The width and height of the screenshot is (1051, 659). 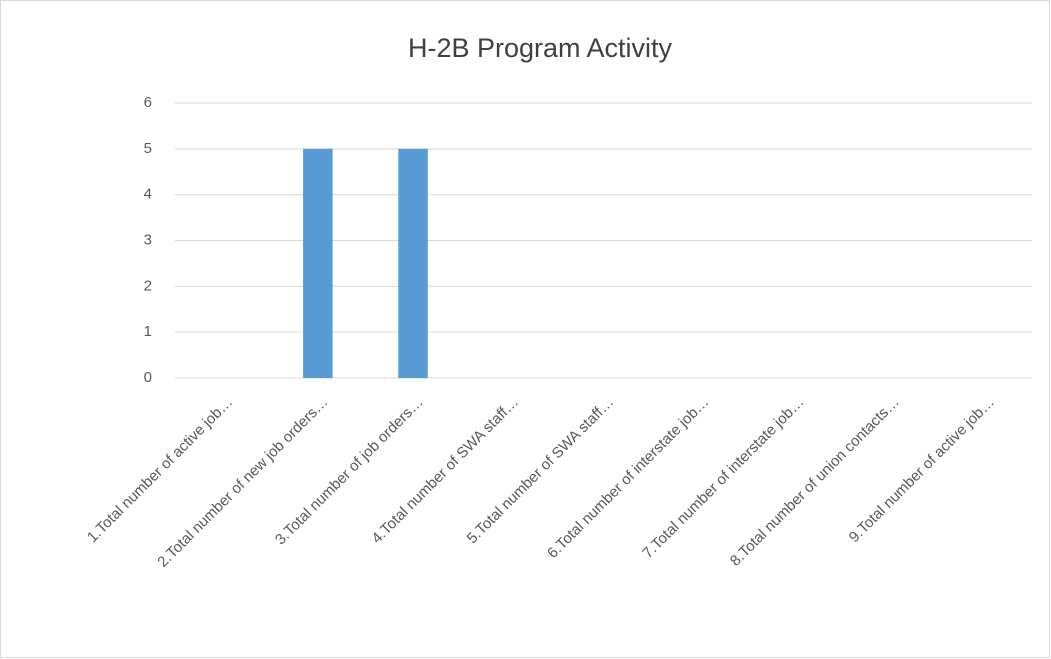 What do you see at coordinates (148, 285) in the screenshot?
I see `y-tick-label: 2` at bounding box center [148, 285].